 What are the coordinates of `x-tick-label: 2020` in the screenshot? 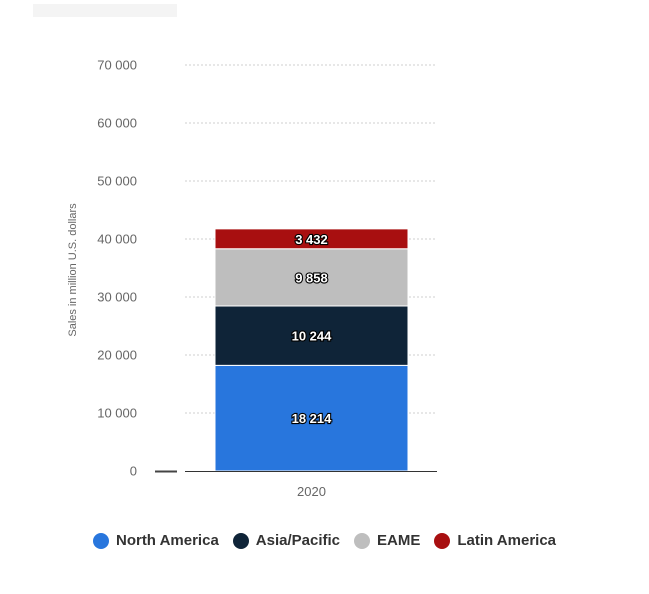 It's located at (311, 491).